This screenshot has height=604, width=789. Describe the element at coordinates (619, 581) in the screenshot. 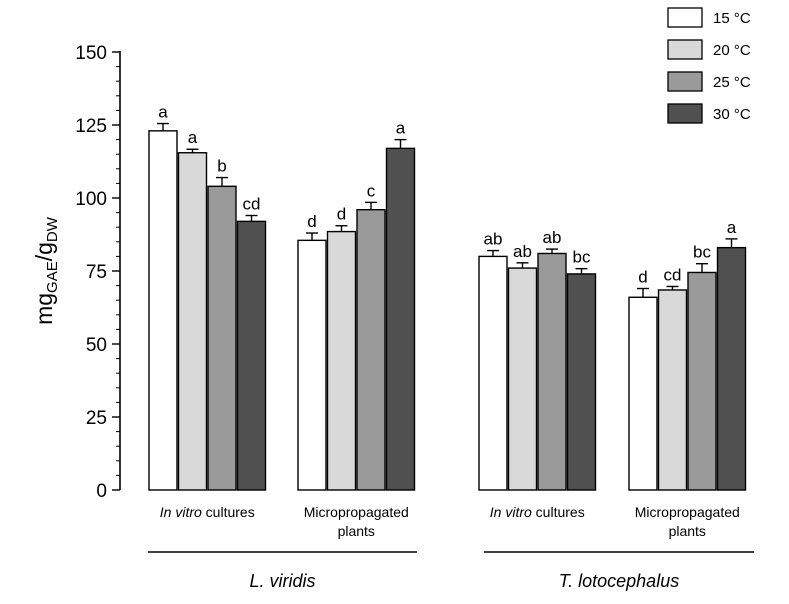

I see `group-label: T. lotocephalus` at that location.